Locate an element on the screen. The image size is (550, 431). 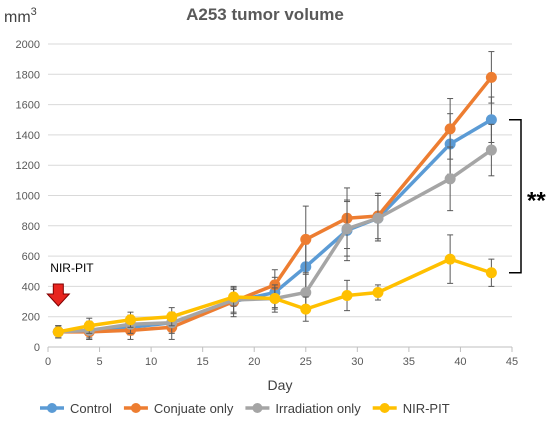
y-tick-label: 600 is located at coordinates (31, 257).